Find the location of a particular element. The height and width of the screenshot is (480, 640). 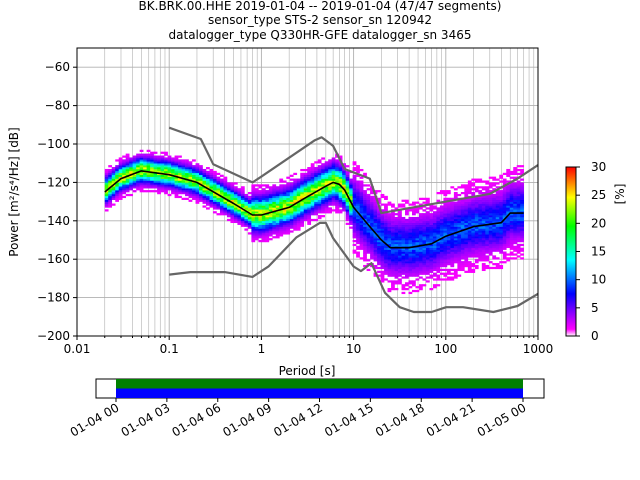

x-tick-label: 0.1 is located at coordinates (169, 349).